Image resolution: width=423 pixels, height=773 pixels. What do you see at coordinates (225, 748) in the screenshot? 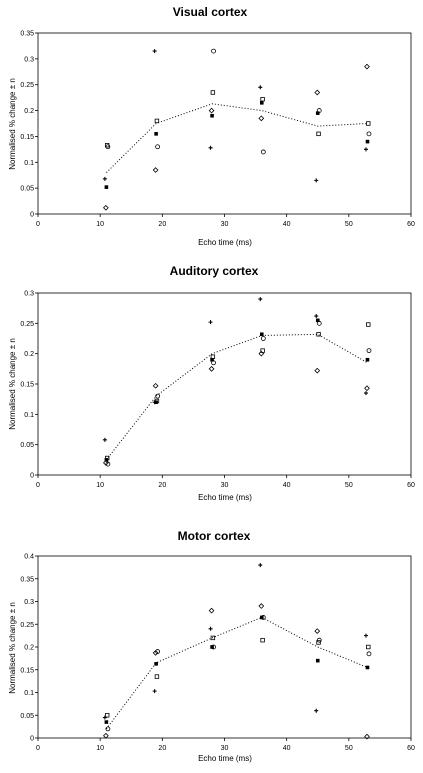
I see `x-tick-label: 30` at bounding box center [225, 748].